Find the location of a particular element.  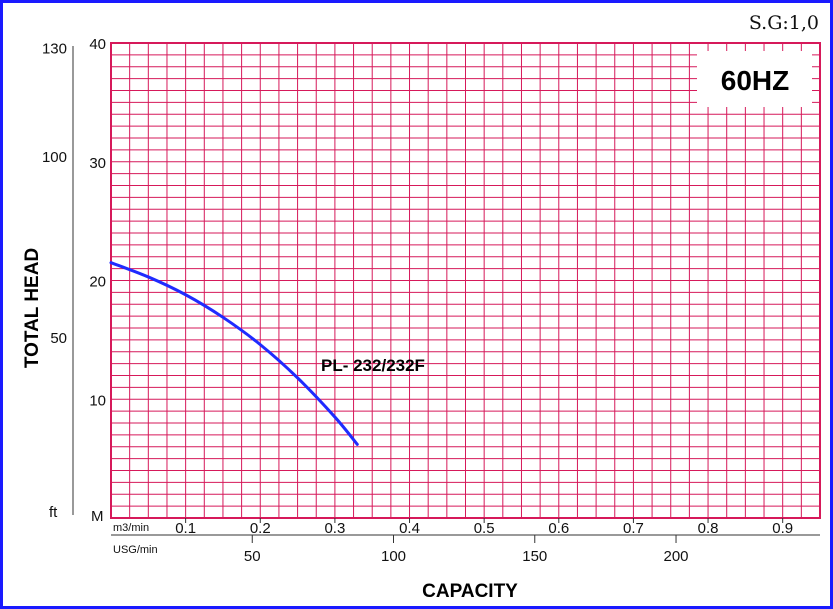

x-tick-label-m3: 0.2 is located at coordinates (260, 528).